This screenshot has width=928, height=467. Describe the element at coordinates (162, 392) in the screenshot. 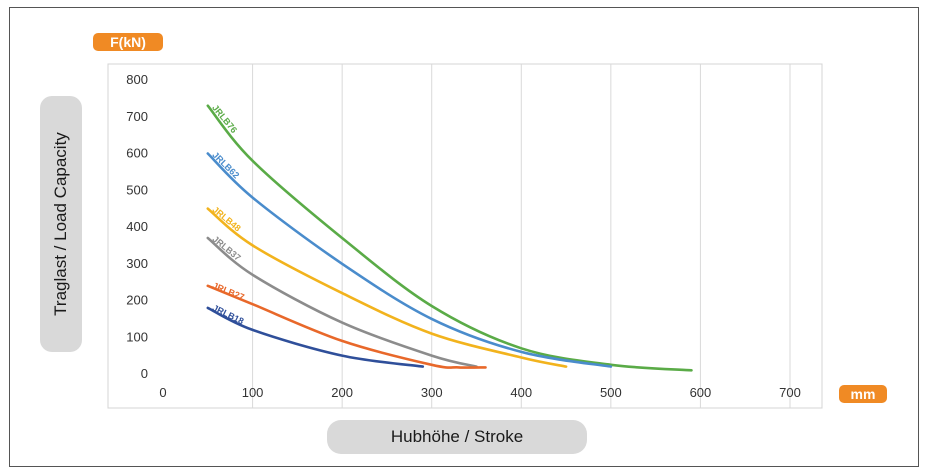

I see `x-tick-label-0: 0` at that location.